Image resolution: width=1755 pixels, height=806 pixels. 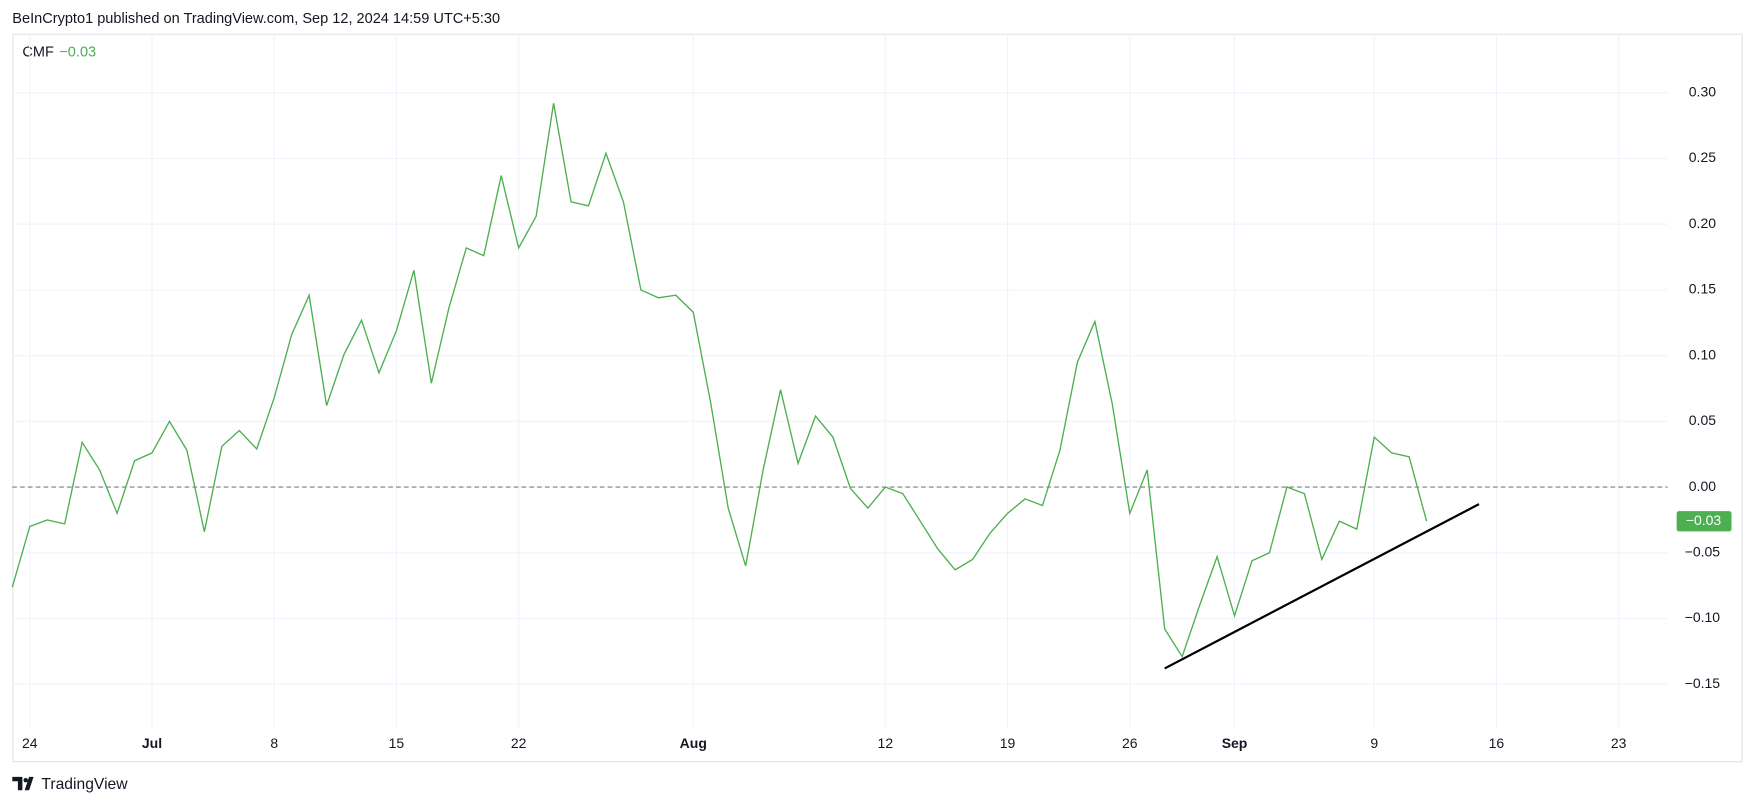 What do you see at coordinates (693, 743) in the screenshot?
I see `x-tick-label: Aug` at bounding box center [693, 743].